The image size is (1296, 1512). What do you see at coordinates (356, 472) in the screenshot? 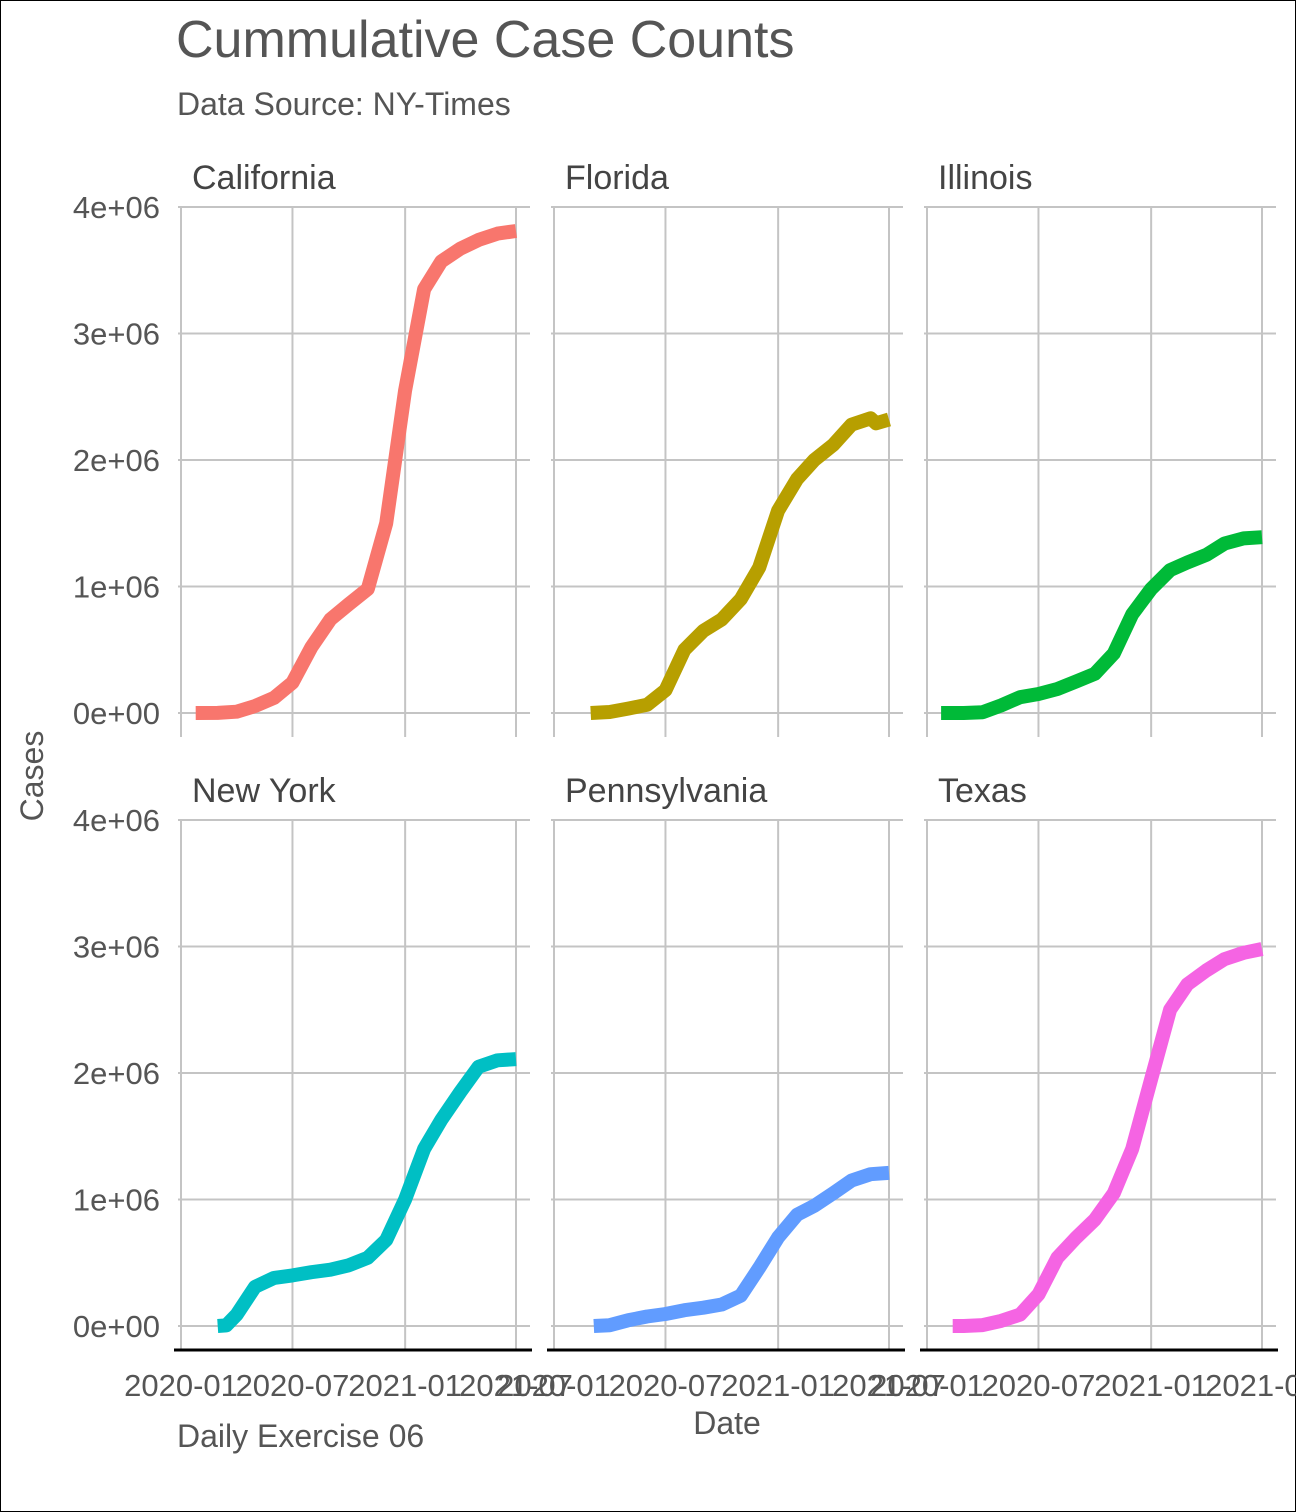
I see `series-line-california` at bounding box center [356, 472].